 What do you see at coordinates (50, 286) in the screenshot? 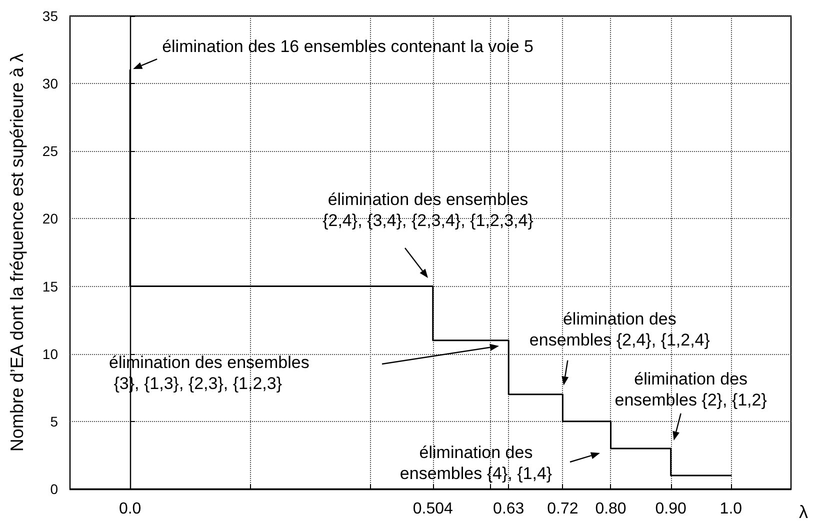
I see `y-tick-label: 15` at bounding box center [50, 286].